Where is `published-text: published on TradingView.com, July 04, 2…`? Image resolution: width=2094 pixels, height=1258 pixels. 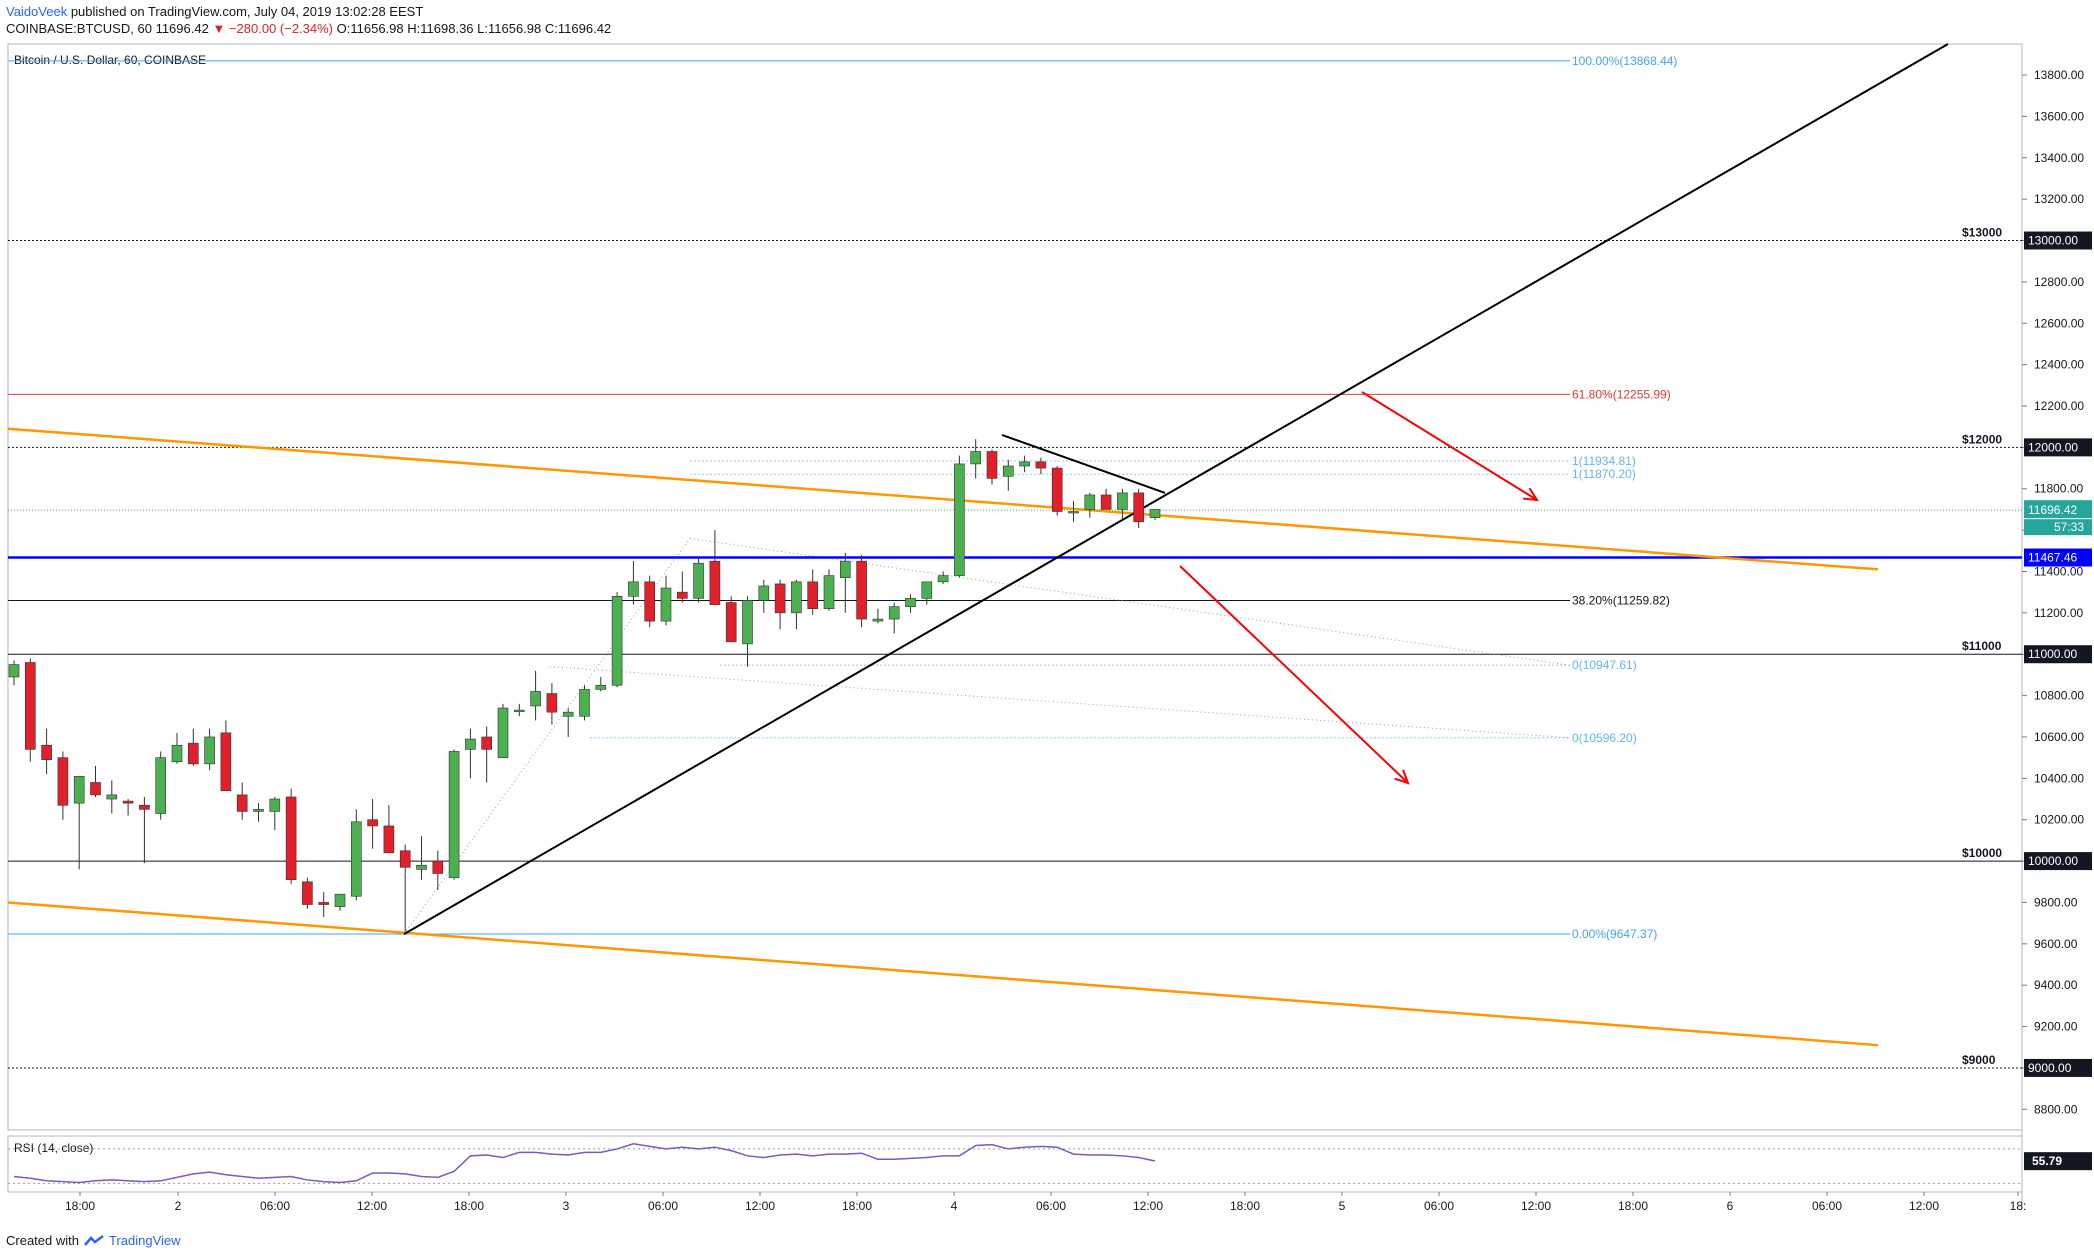 published-text: published on TradingView.com, July 04, 2… is located at coordinates (247, 11).